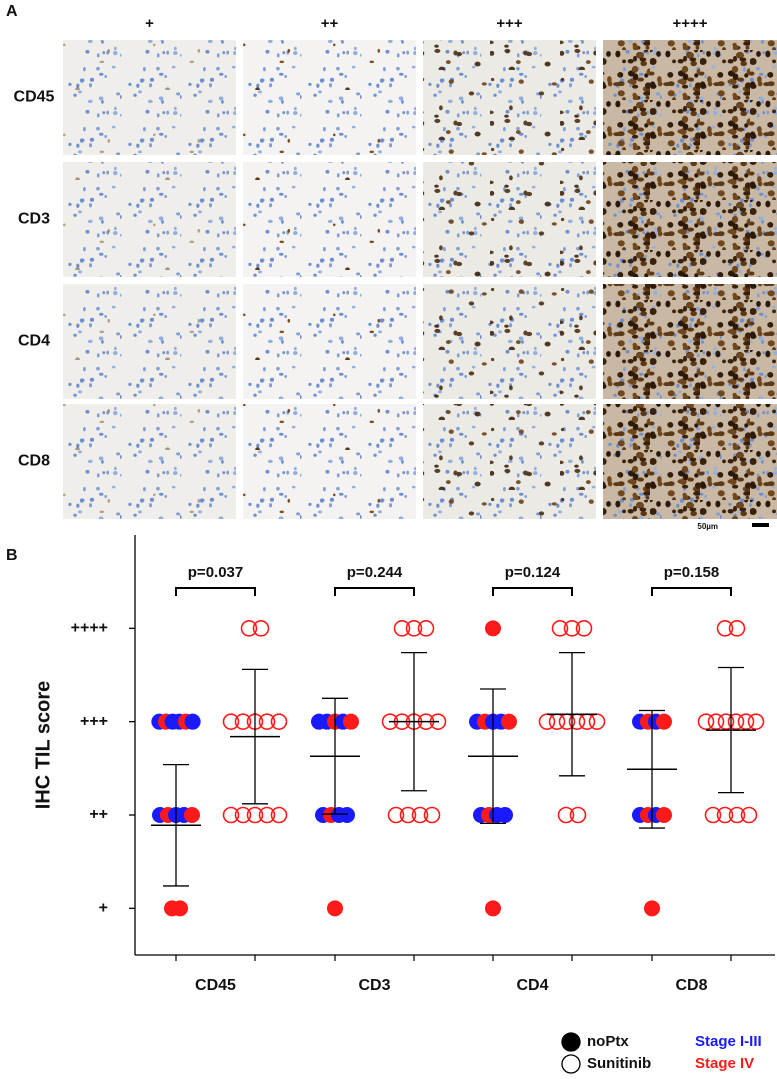  What do you see at coordinates (43, 745) in the screenshot?
I see `y-axis-title: IHC TIL score` at bounding box center [43, 745].